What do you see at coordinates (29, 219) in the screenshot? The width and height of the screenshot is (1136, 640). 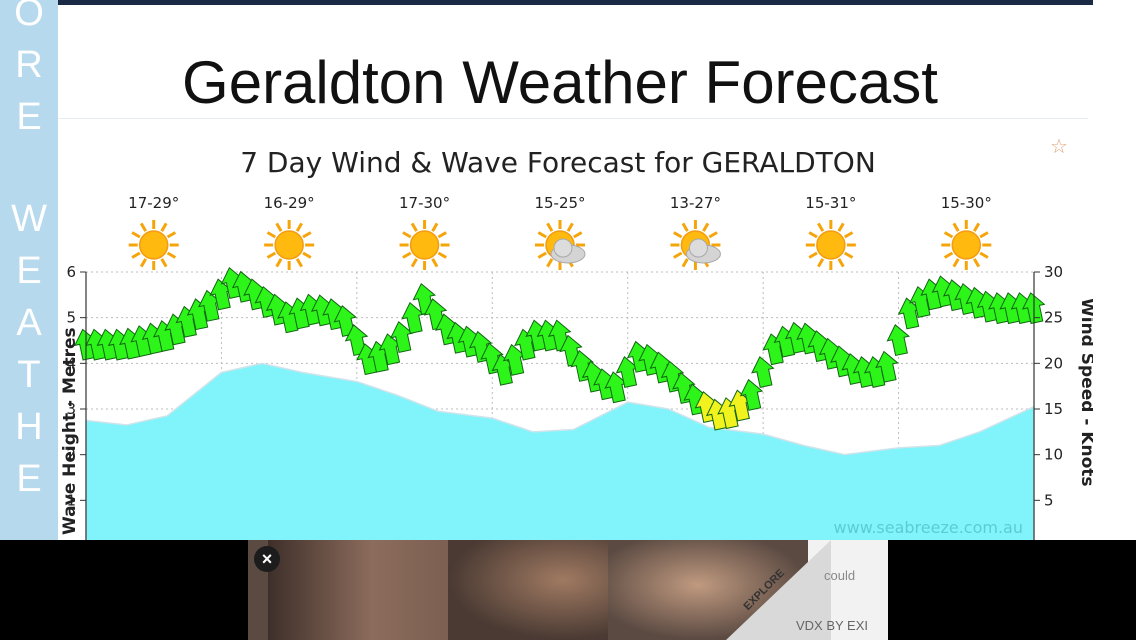 I see `sidebar-letter: W` at bounding box center [29, 219].